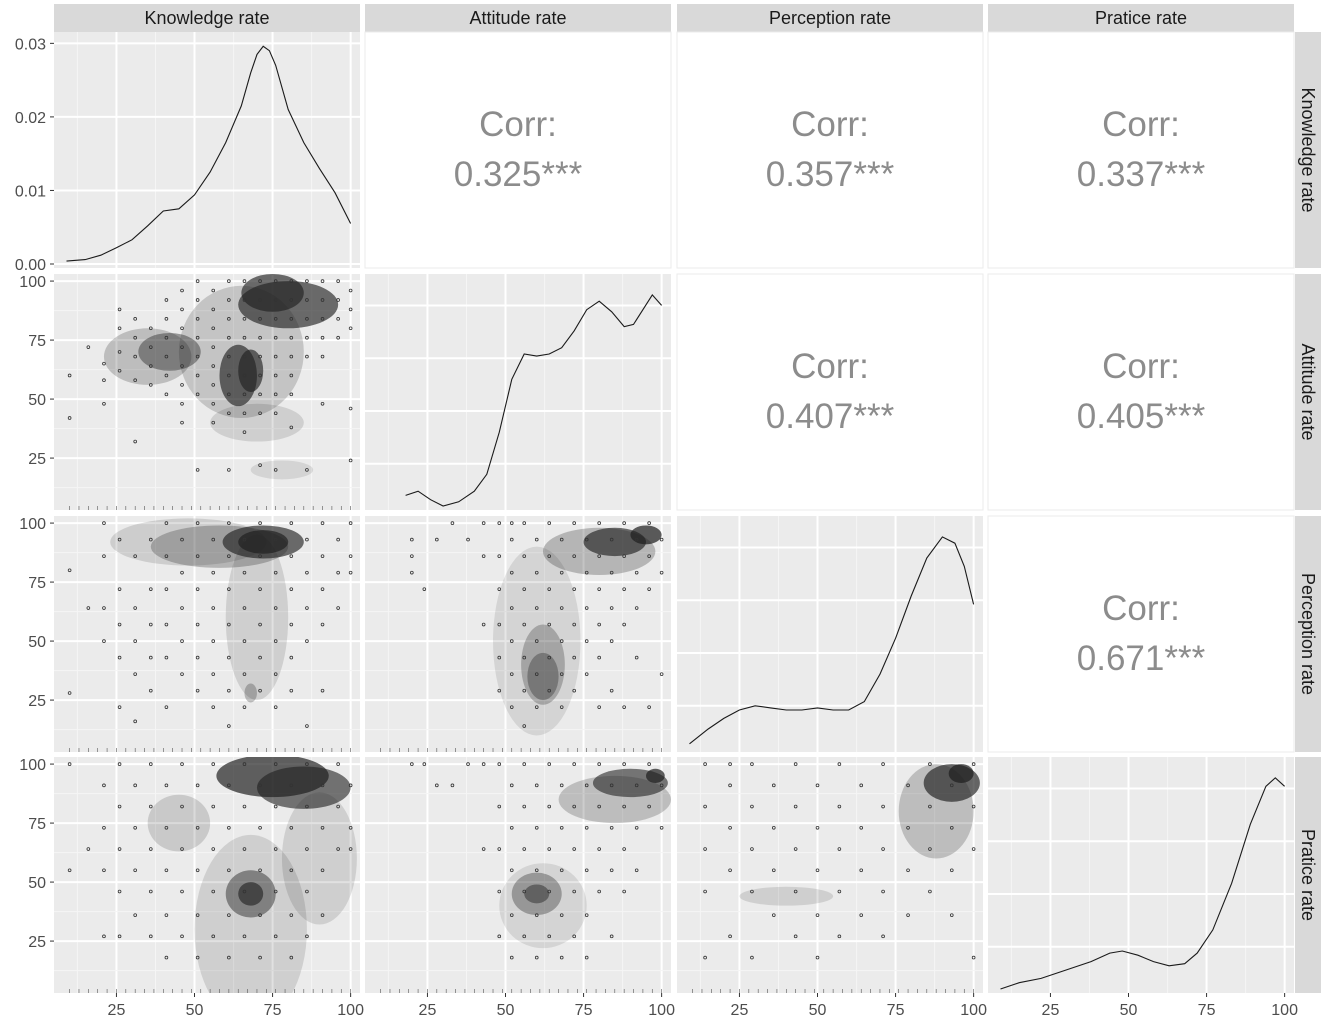 This screenshot has width=1325, height=1024. I want to click on corr-label: Corr:, so click(1141, 608).